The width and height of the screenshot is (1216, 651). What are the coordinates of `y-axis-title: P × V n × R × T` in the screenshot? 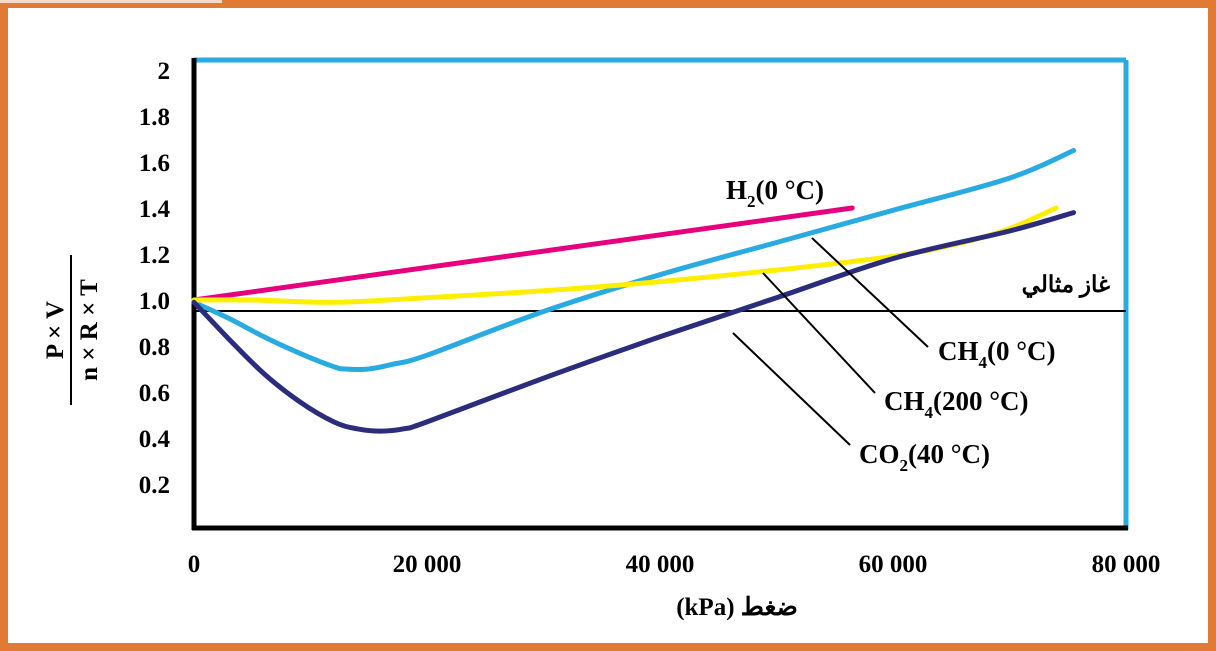 It's located at (72, 330).